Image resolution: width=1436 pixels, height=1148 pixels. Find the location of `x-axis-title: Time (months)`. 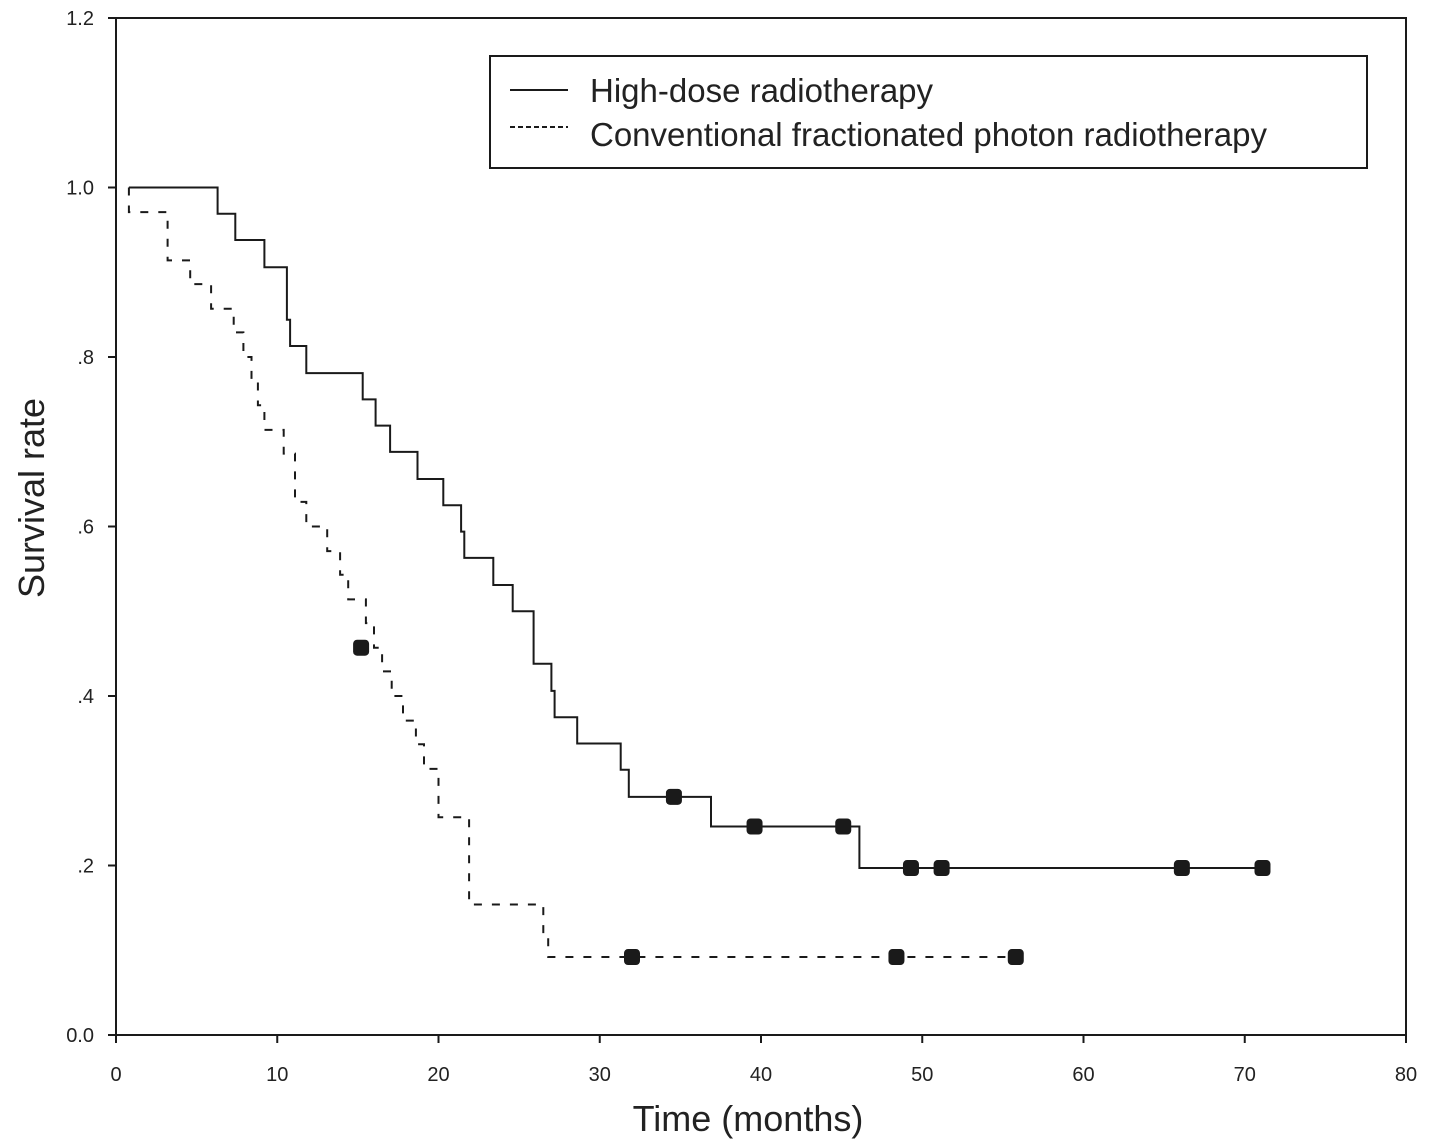

x-axis-title: Time (months) is located at coordinates (748, 1118).